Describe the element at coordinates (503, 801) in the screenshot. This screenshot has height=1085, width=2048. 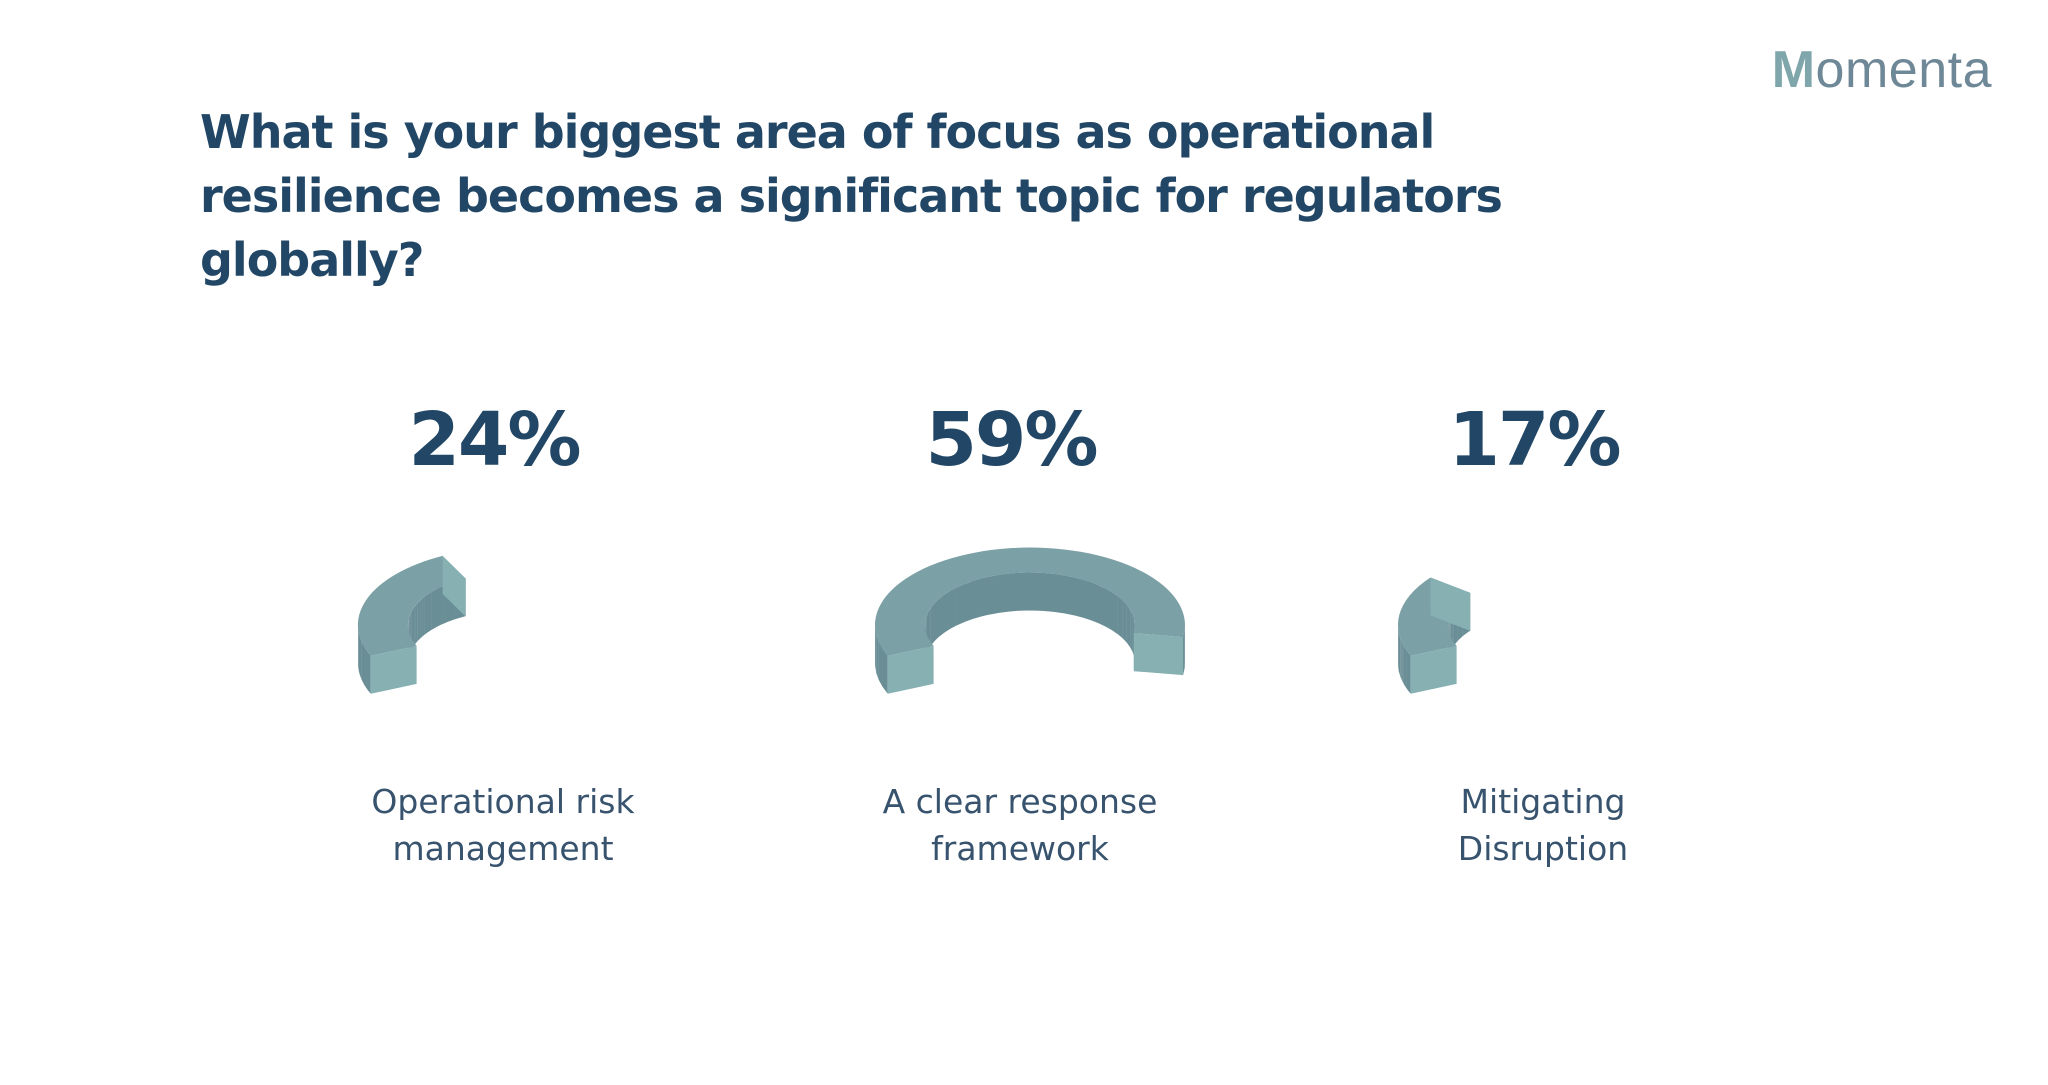
I see `category-label: Operational risk` at that location.